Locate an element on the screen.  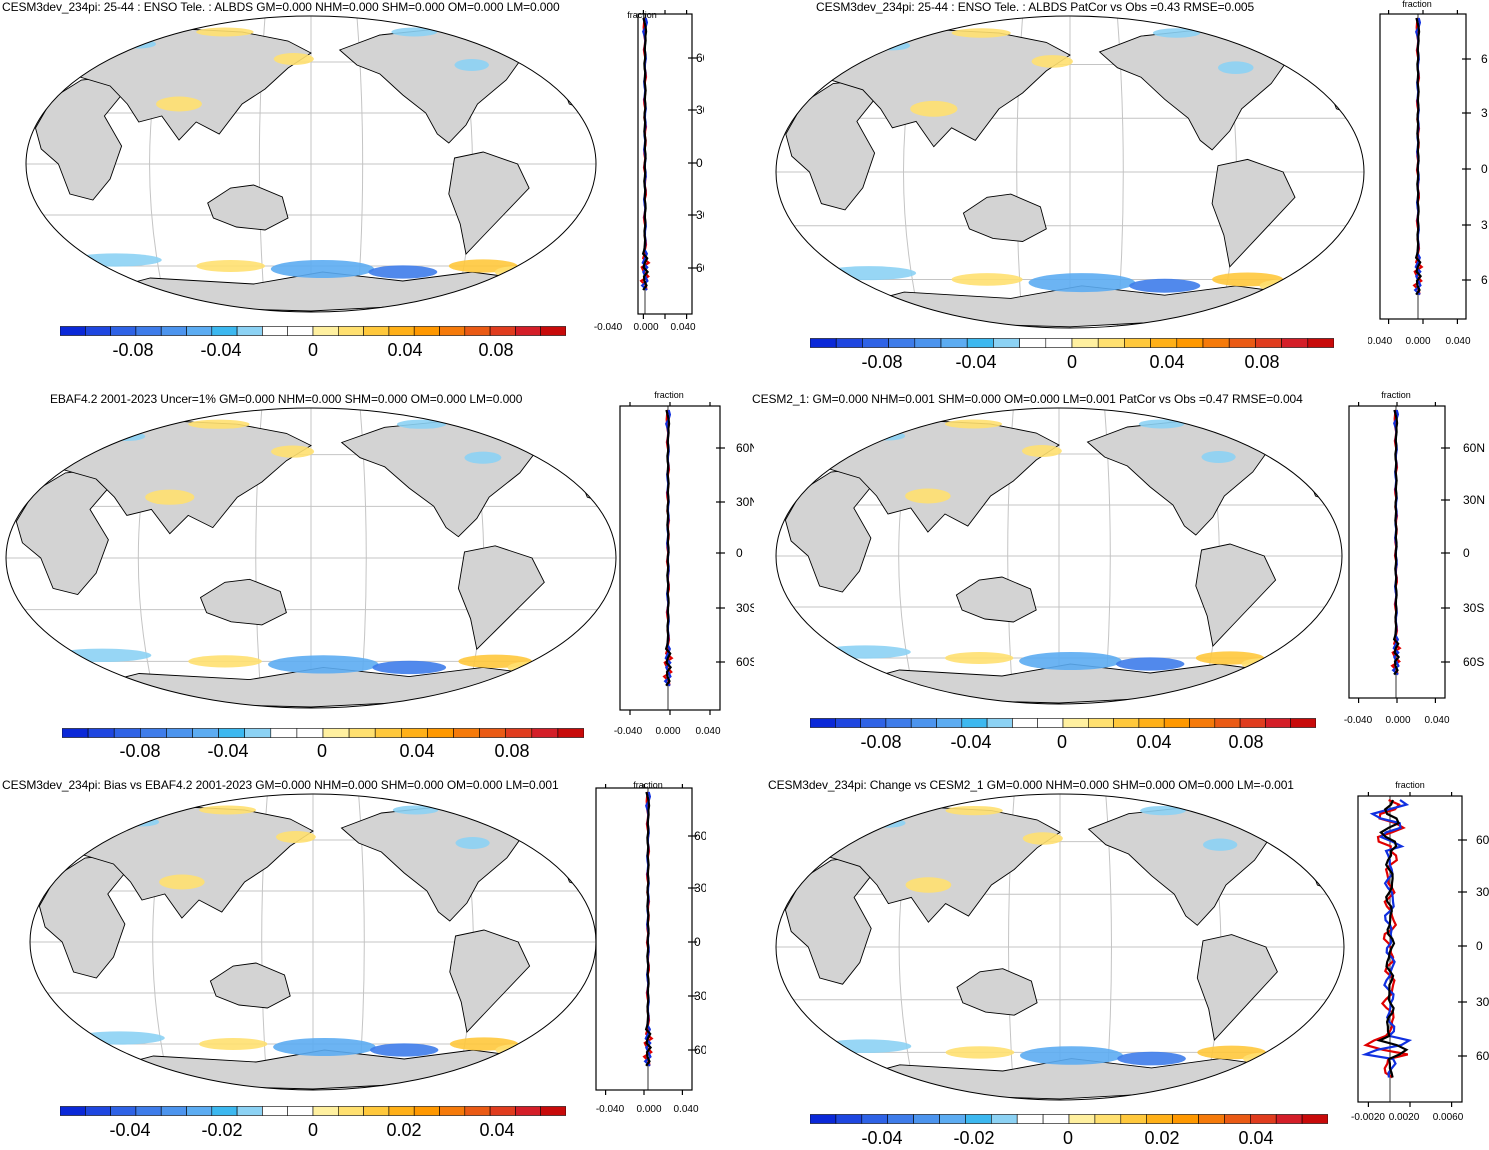
lat-tick-label: 3 is located at coordinates (1484, 225).